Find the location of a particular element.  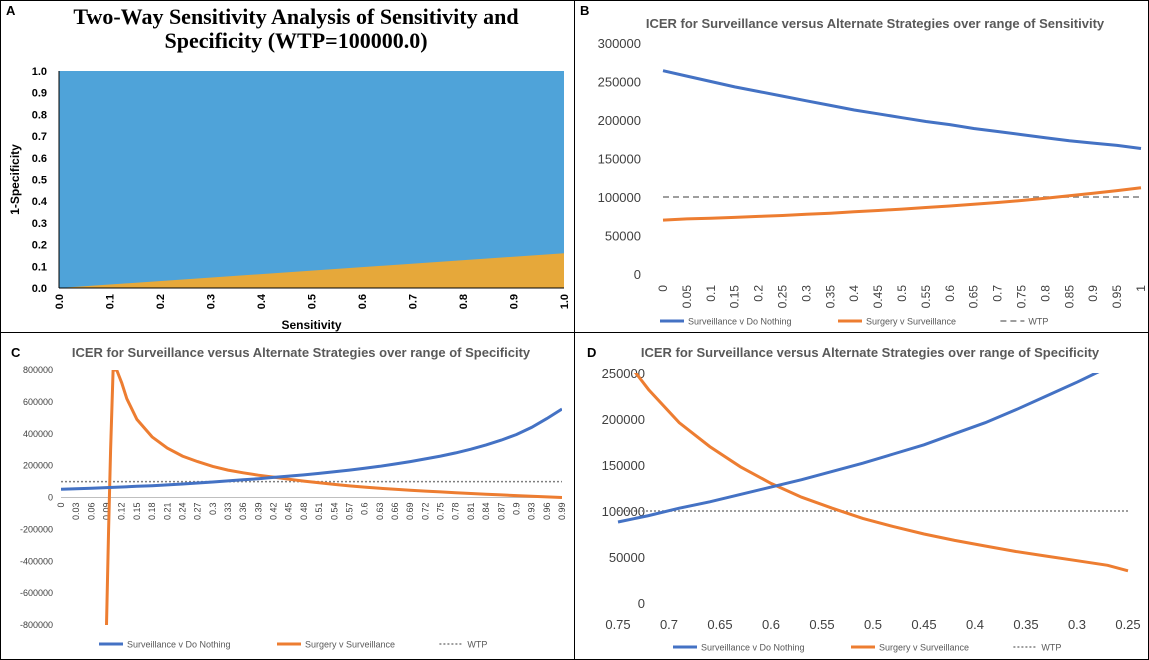

y-tick-label: 0.7 is located at coordinates (39, 137).